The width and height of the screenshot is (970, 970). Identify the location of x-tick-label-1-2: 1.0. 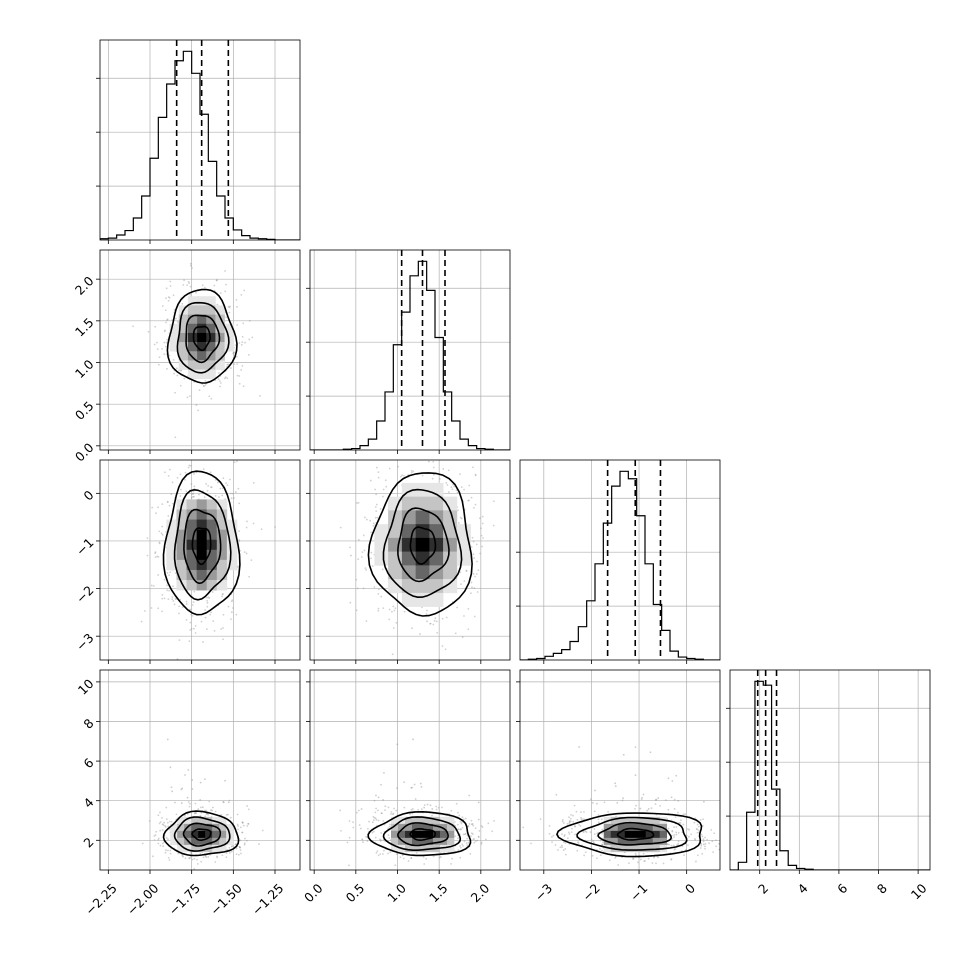
(396, 893).